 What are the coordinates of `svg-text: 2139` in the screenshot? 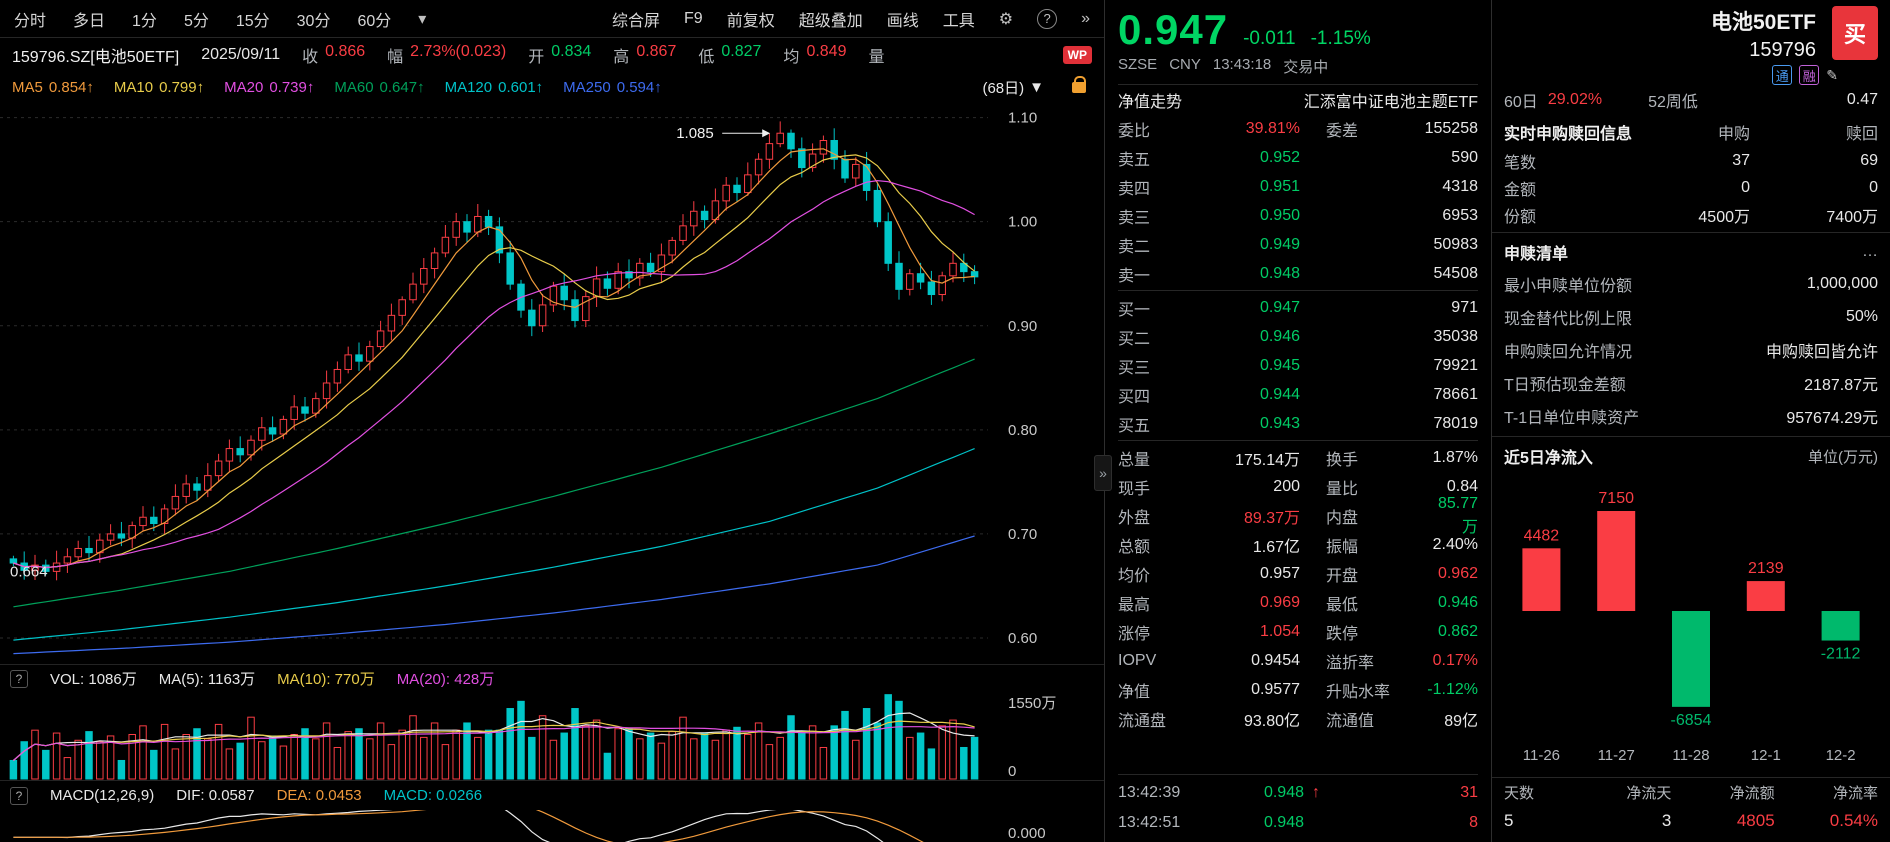 It's located at (1766, 568).